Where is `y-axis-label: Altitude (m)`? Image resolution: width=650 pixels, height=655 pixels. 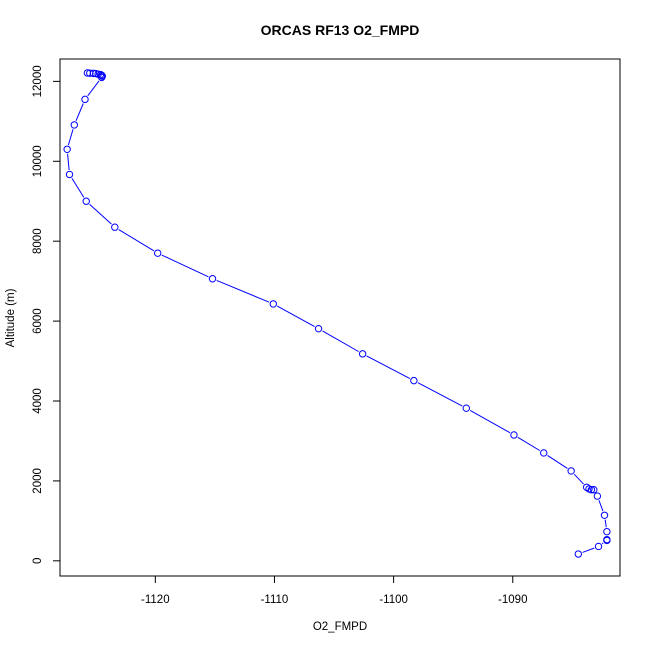 y-axis-label: Altitude (m) is located at coordinates (11, 317).